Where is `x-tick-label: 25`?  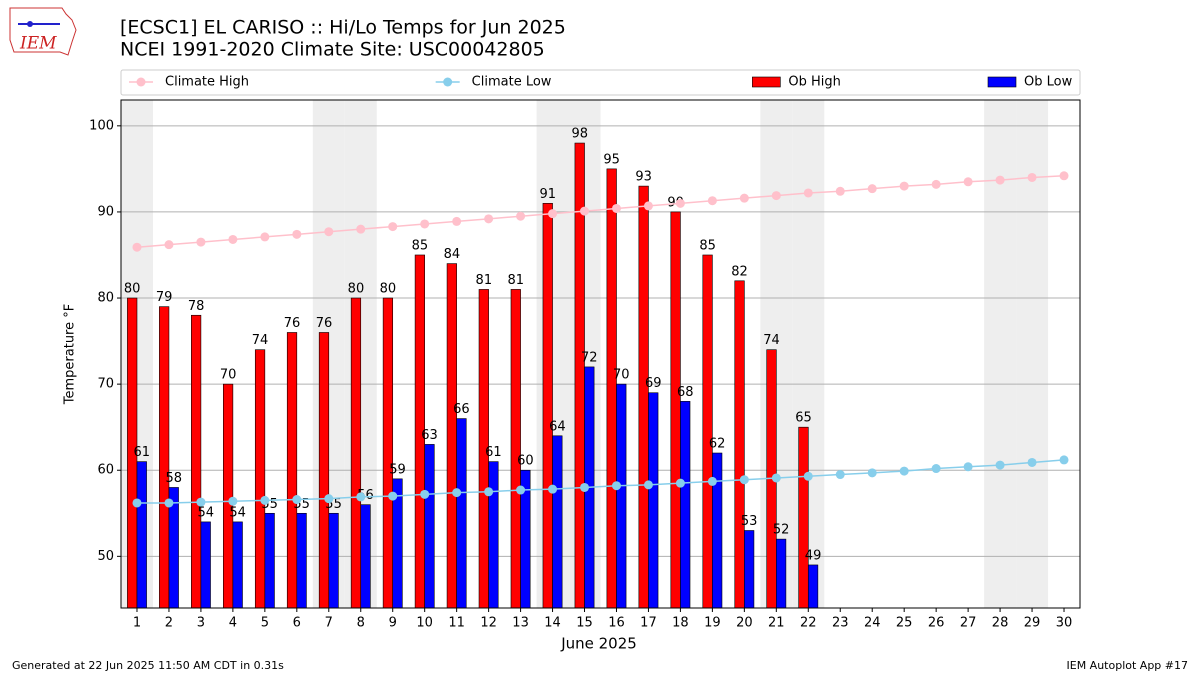 x-tick-label: 25 is located at coordinates (904, 623).